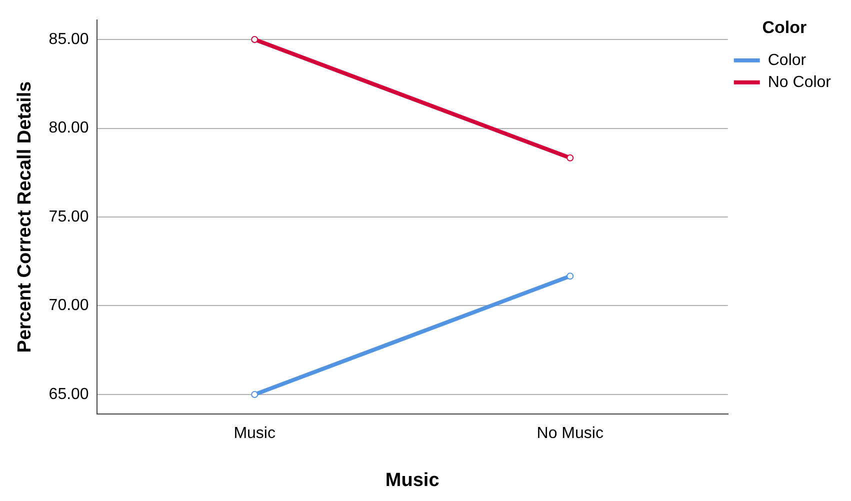  Describe the element at coordinates (68, 128) in the screenshot. I see `y-tick-label: 80.00` at that location.